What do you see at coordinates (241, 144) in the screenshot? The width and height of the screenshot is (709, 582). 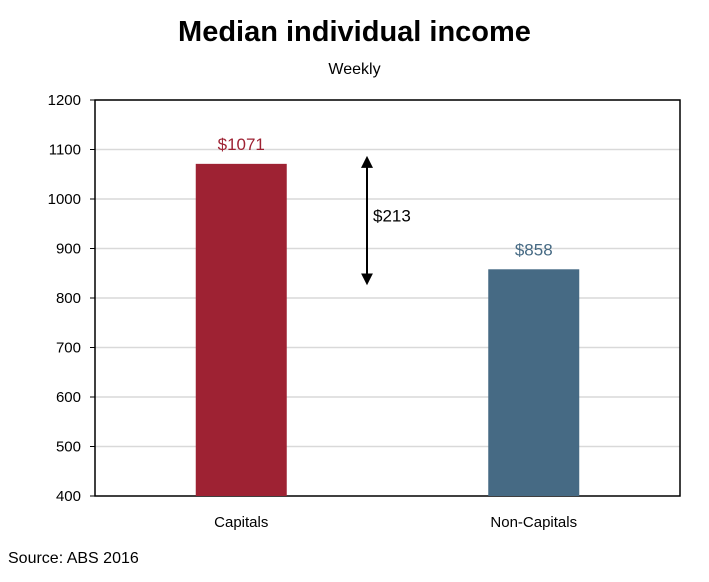 I see `data-label: $1071` at bounding box center [241, 144].